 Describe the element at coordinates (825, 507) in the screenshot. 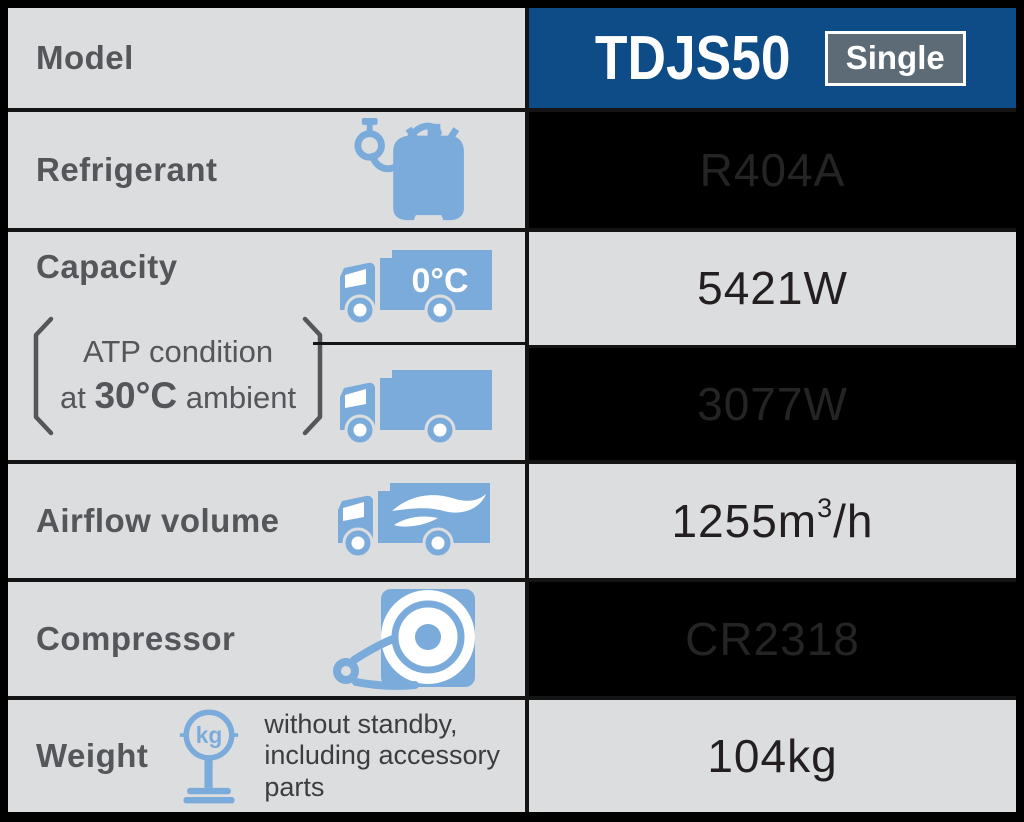

I see `airflow-value-superscript: 3` at that location.